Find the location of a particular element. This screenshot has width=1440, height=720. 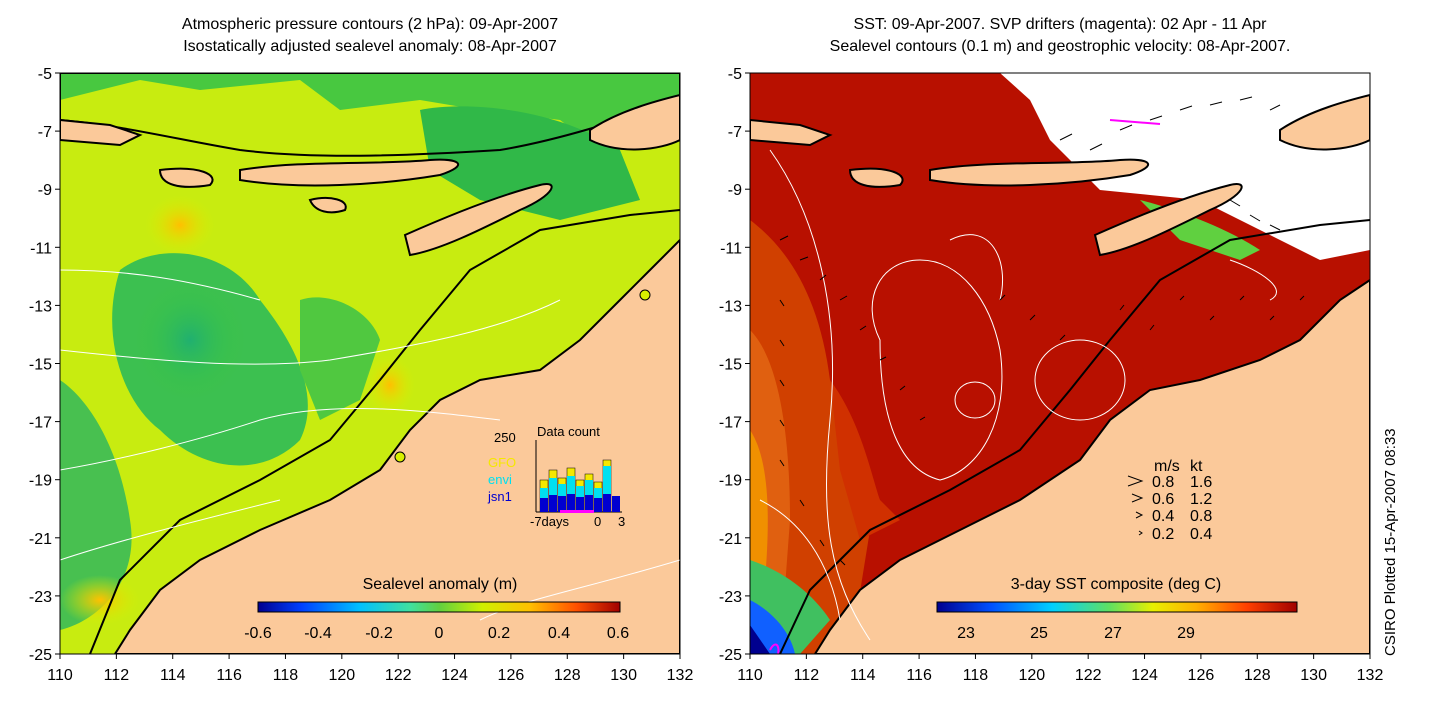

right-cb-tick: 27 is located at coordinates (1113, 633).